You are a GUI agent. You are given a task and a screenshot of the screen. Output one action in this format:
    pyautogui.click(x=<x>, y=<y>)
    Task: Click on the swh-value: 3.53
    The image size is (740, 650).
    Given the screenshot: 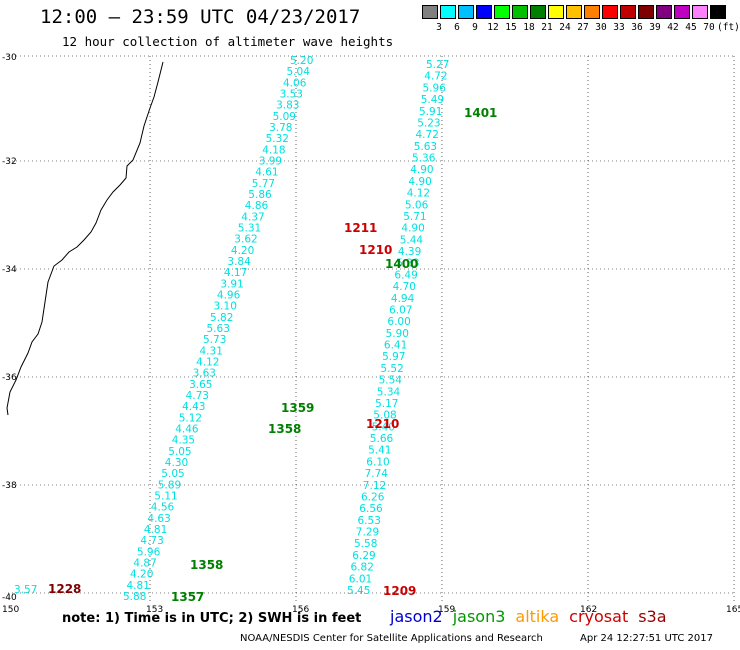 What is the action you would take?
    pyautogui.click(x=291, y=95)
    